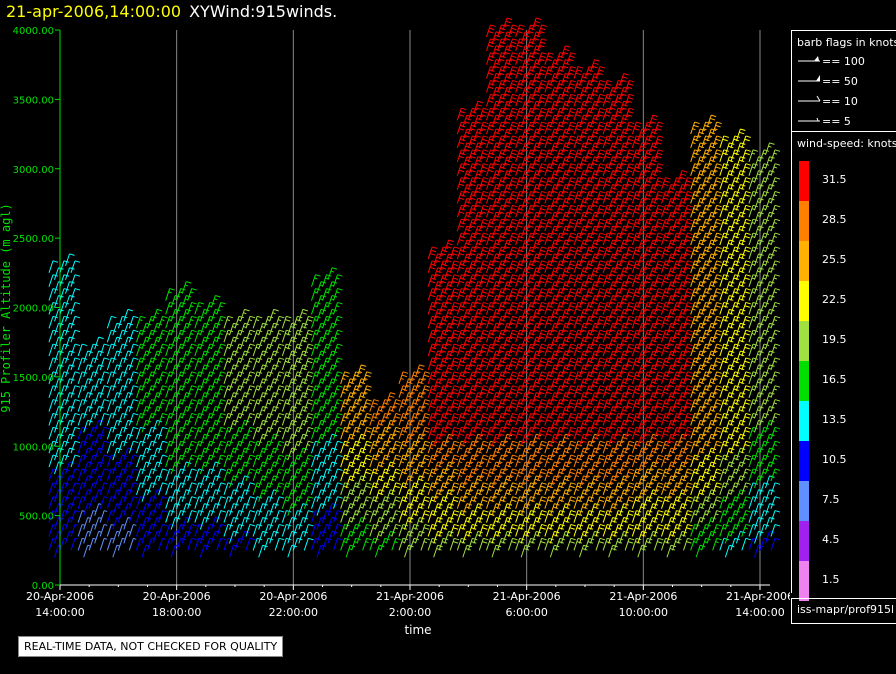 This screenshot has height=674, width=896. I want to click on barb-legend-title: barb flags in knots, so click(846, 42).